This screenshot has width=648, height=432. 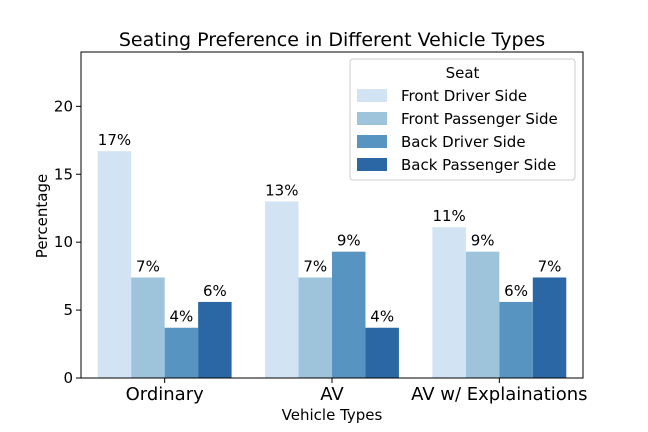 What do you see at coordinates (63, 106) in the screenshot?
I see `y-tick-label: 20` at bounding box center [63, 106].